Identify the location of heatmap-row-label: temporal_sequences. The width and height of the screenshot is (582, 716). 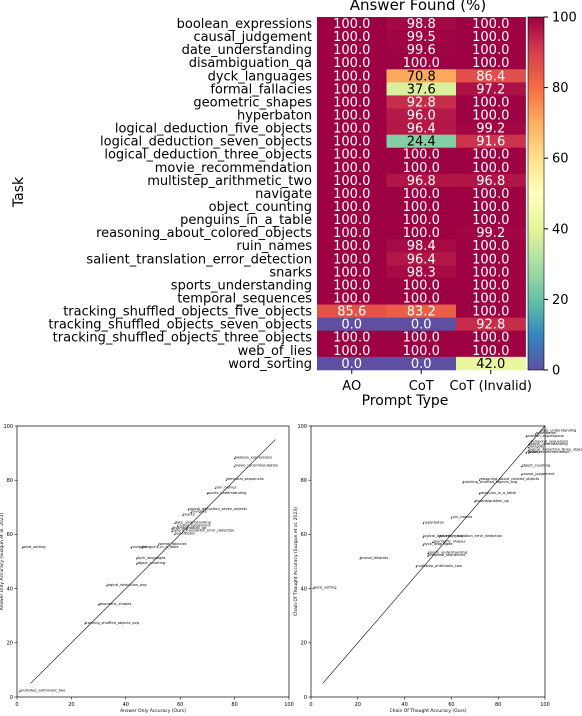
(244, 299).